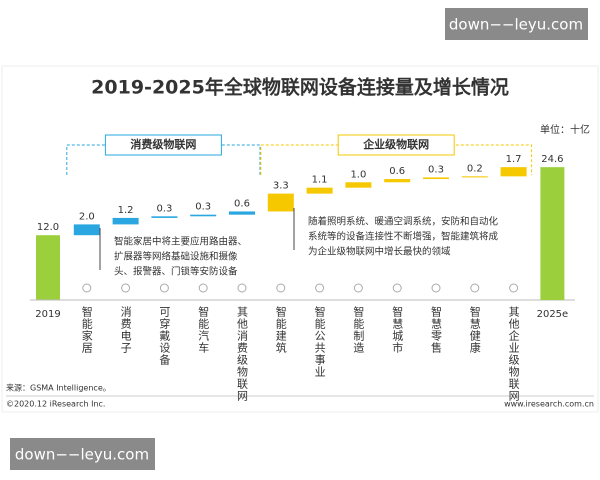 The image size is (600, 480). Describe the element at coordinates (474, 329) in the screenshot. I see `x-tick-label: 智慧健康` at that location.